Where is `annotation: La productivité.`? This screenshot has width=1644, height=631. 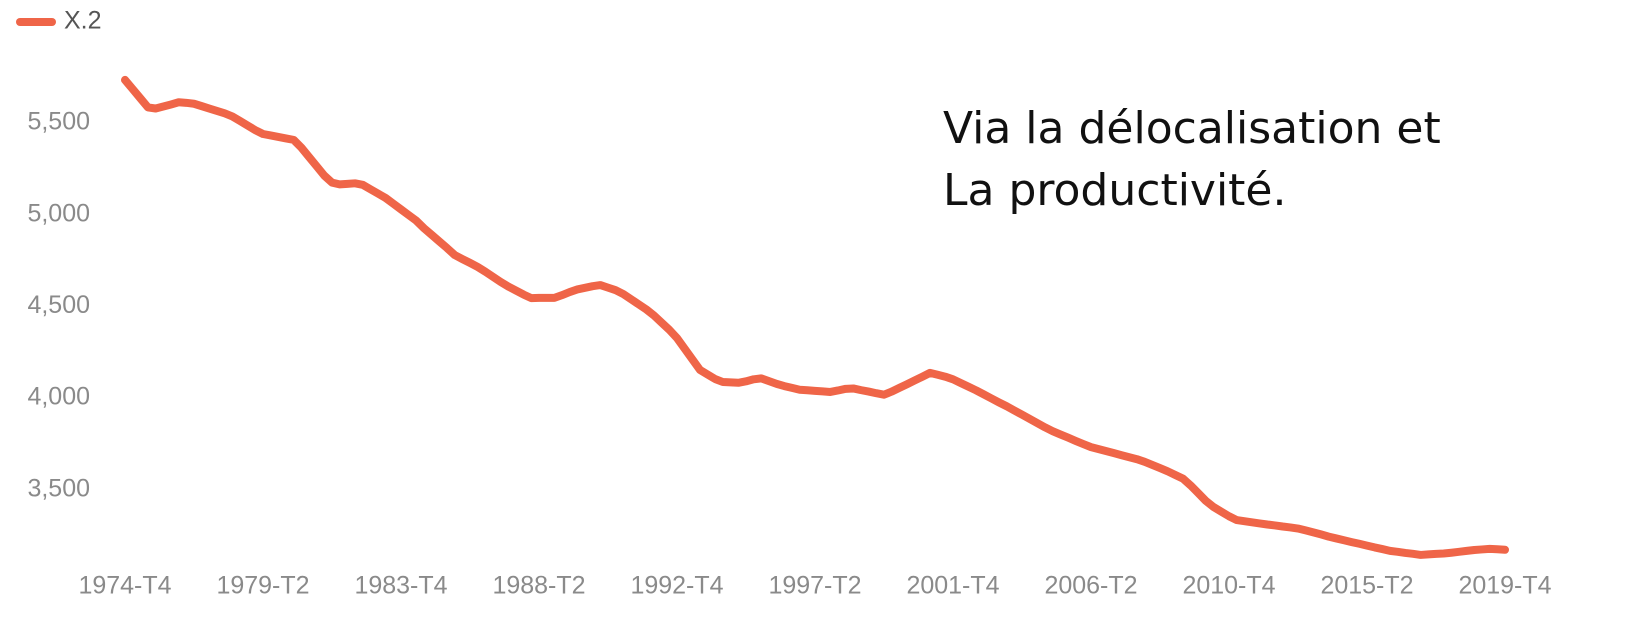
annotation: La productivité. is located at coordinates (1115, 190).